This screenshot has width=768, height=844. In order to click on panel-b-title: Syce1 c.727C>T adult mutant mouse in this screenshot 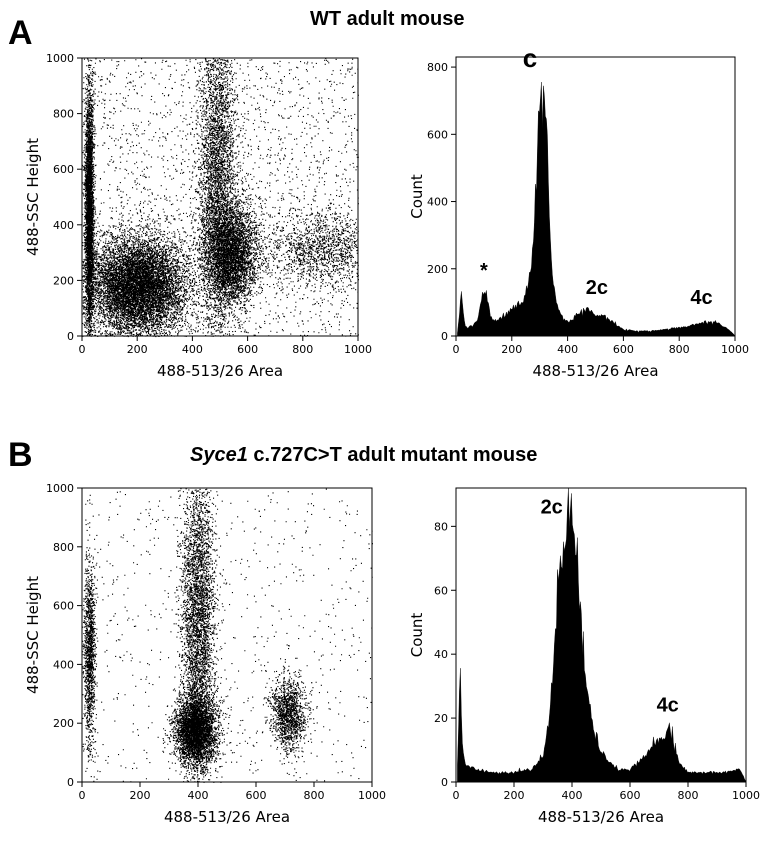, I will do `click(363, 455)`.